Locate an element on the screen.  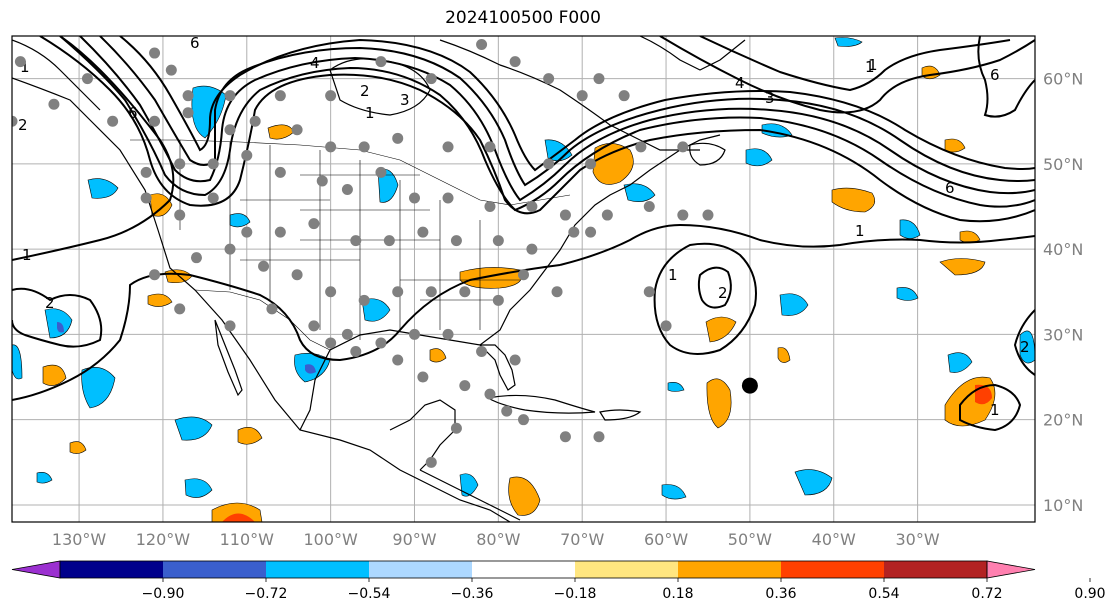
colorbar-tick-label: 0.18 is located at coordinates (677, 594).